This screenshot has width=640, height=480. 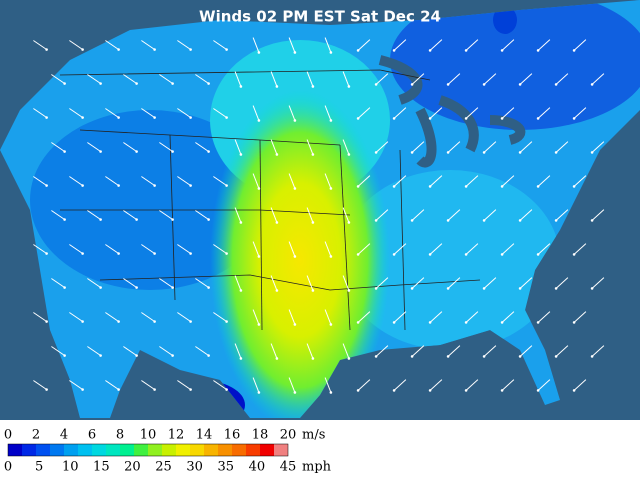 I want to click on ms-label: 4, so click(x=64, y=435).